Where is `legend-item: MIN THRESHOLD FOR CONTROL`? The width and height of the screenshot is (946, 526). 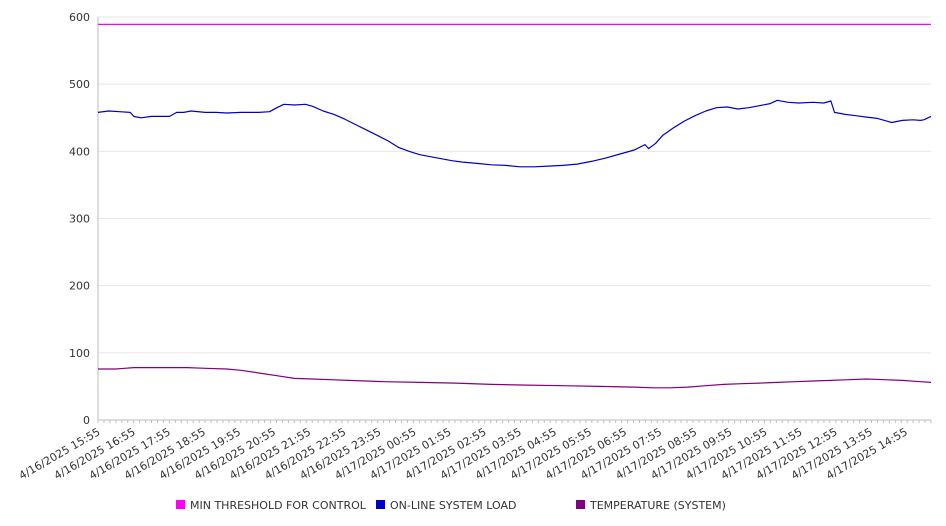
legend-item: MIN THRESHOLD FOR CONTROL is located at coordinates (271, 505).